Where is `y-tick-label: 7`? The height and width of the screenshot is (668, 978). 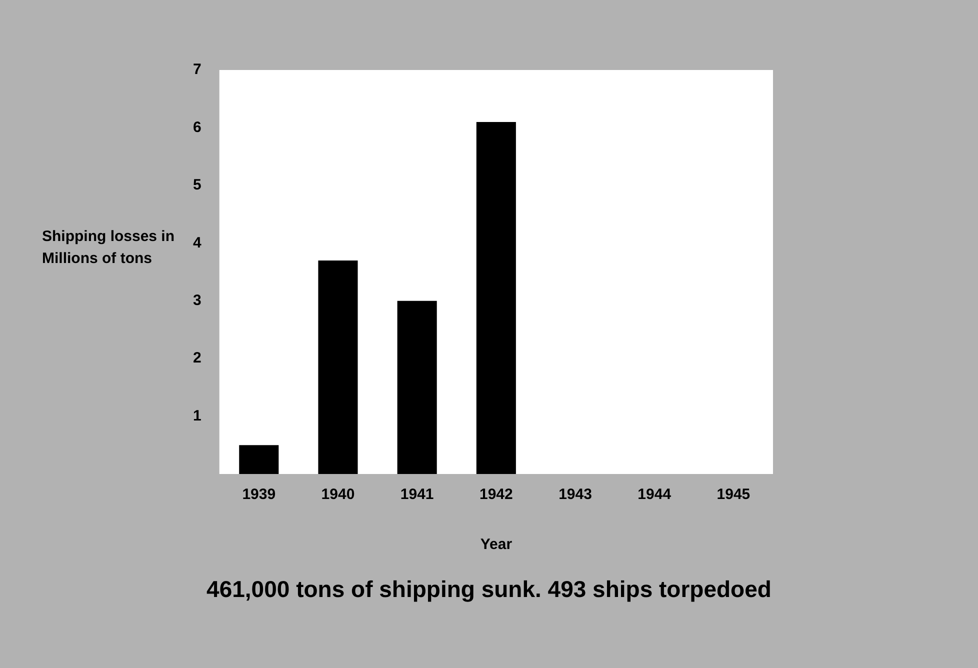
y-tick-label: 7 is located at coordinates (197, 69).